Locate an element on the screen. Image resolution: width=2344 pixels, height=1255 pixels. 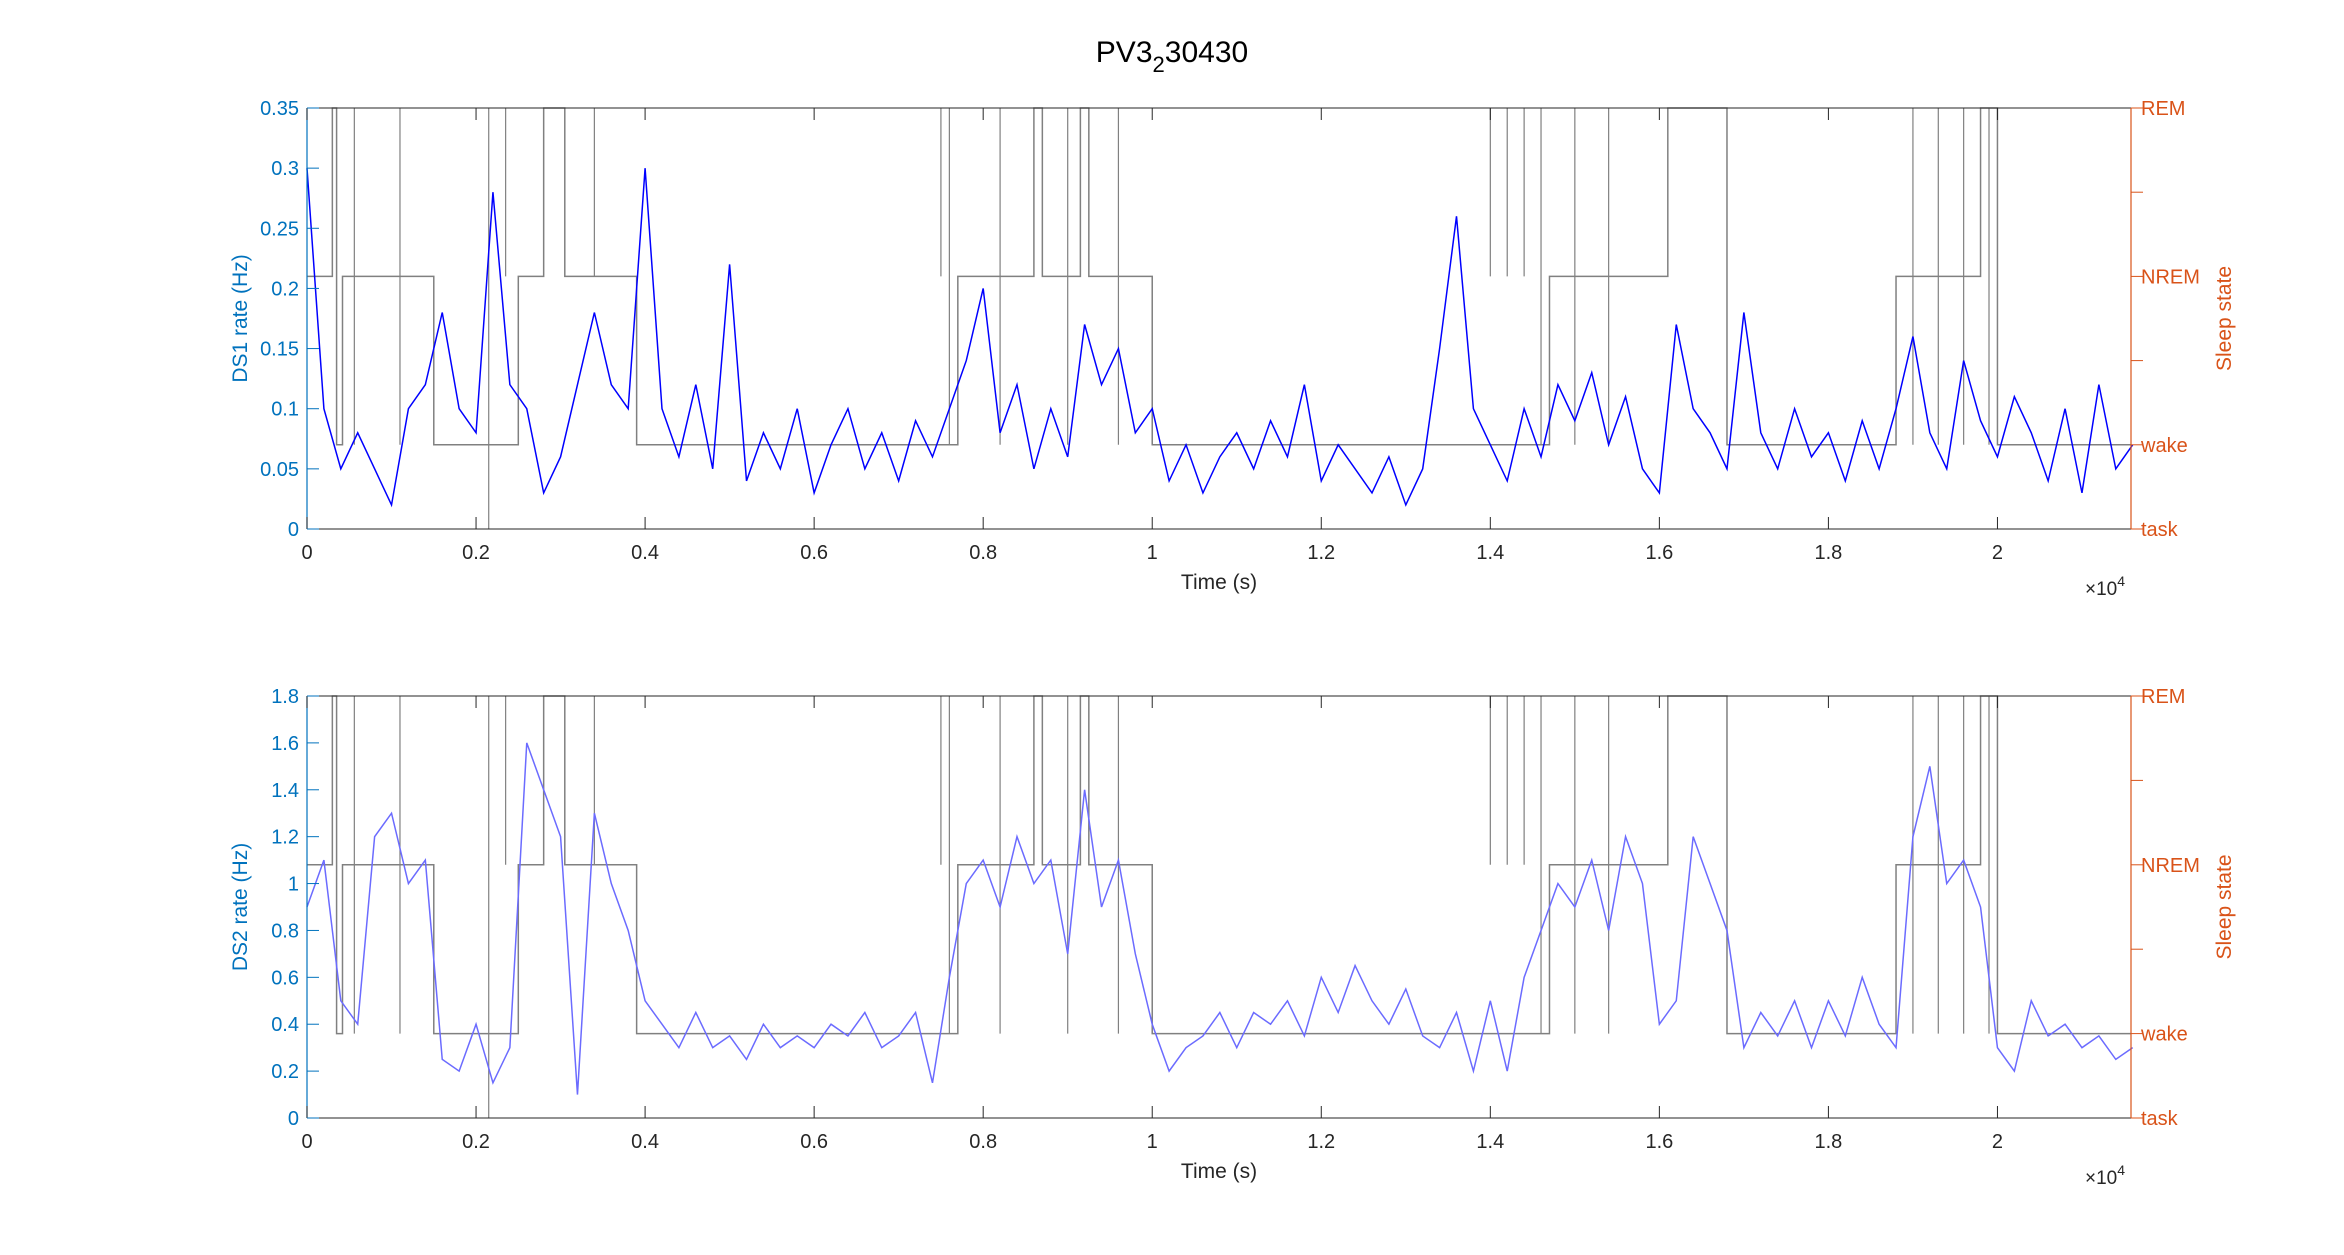
y-tick-label: 0.8 is located at coordinates (285, 931).